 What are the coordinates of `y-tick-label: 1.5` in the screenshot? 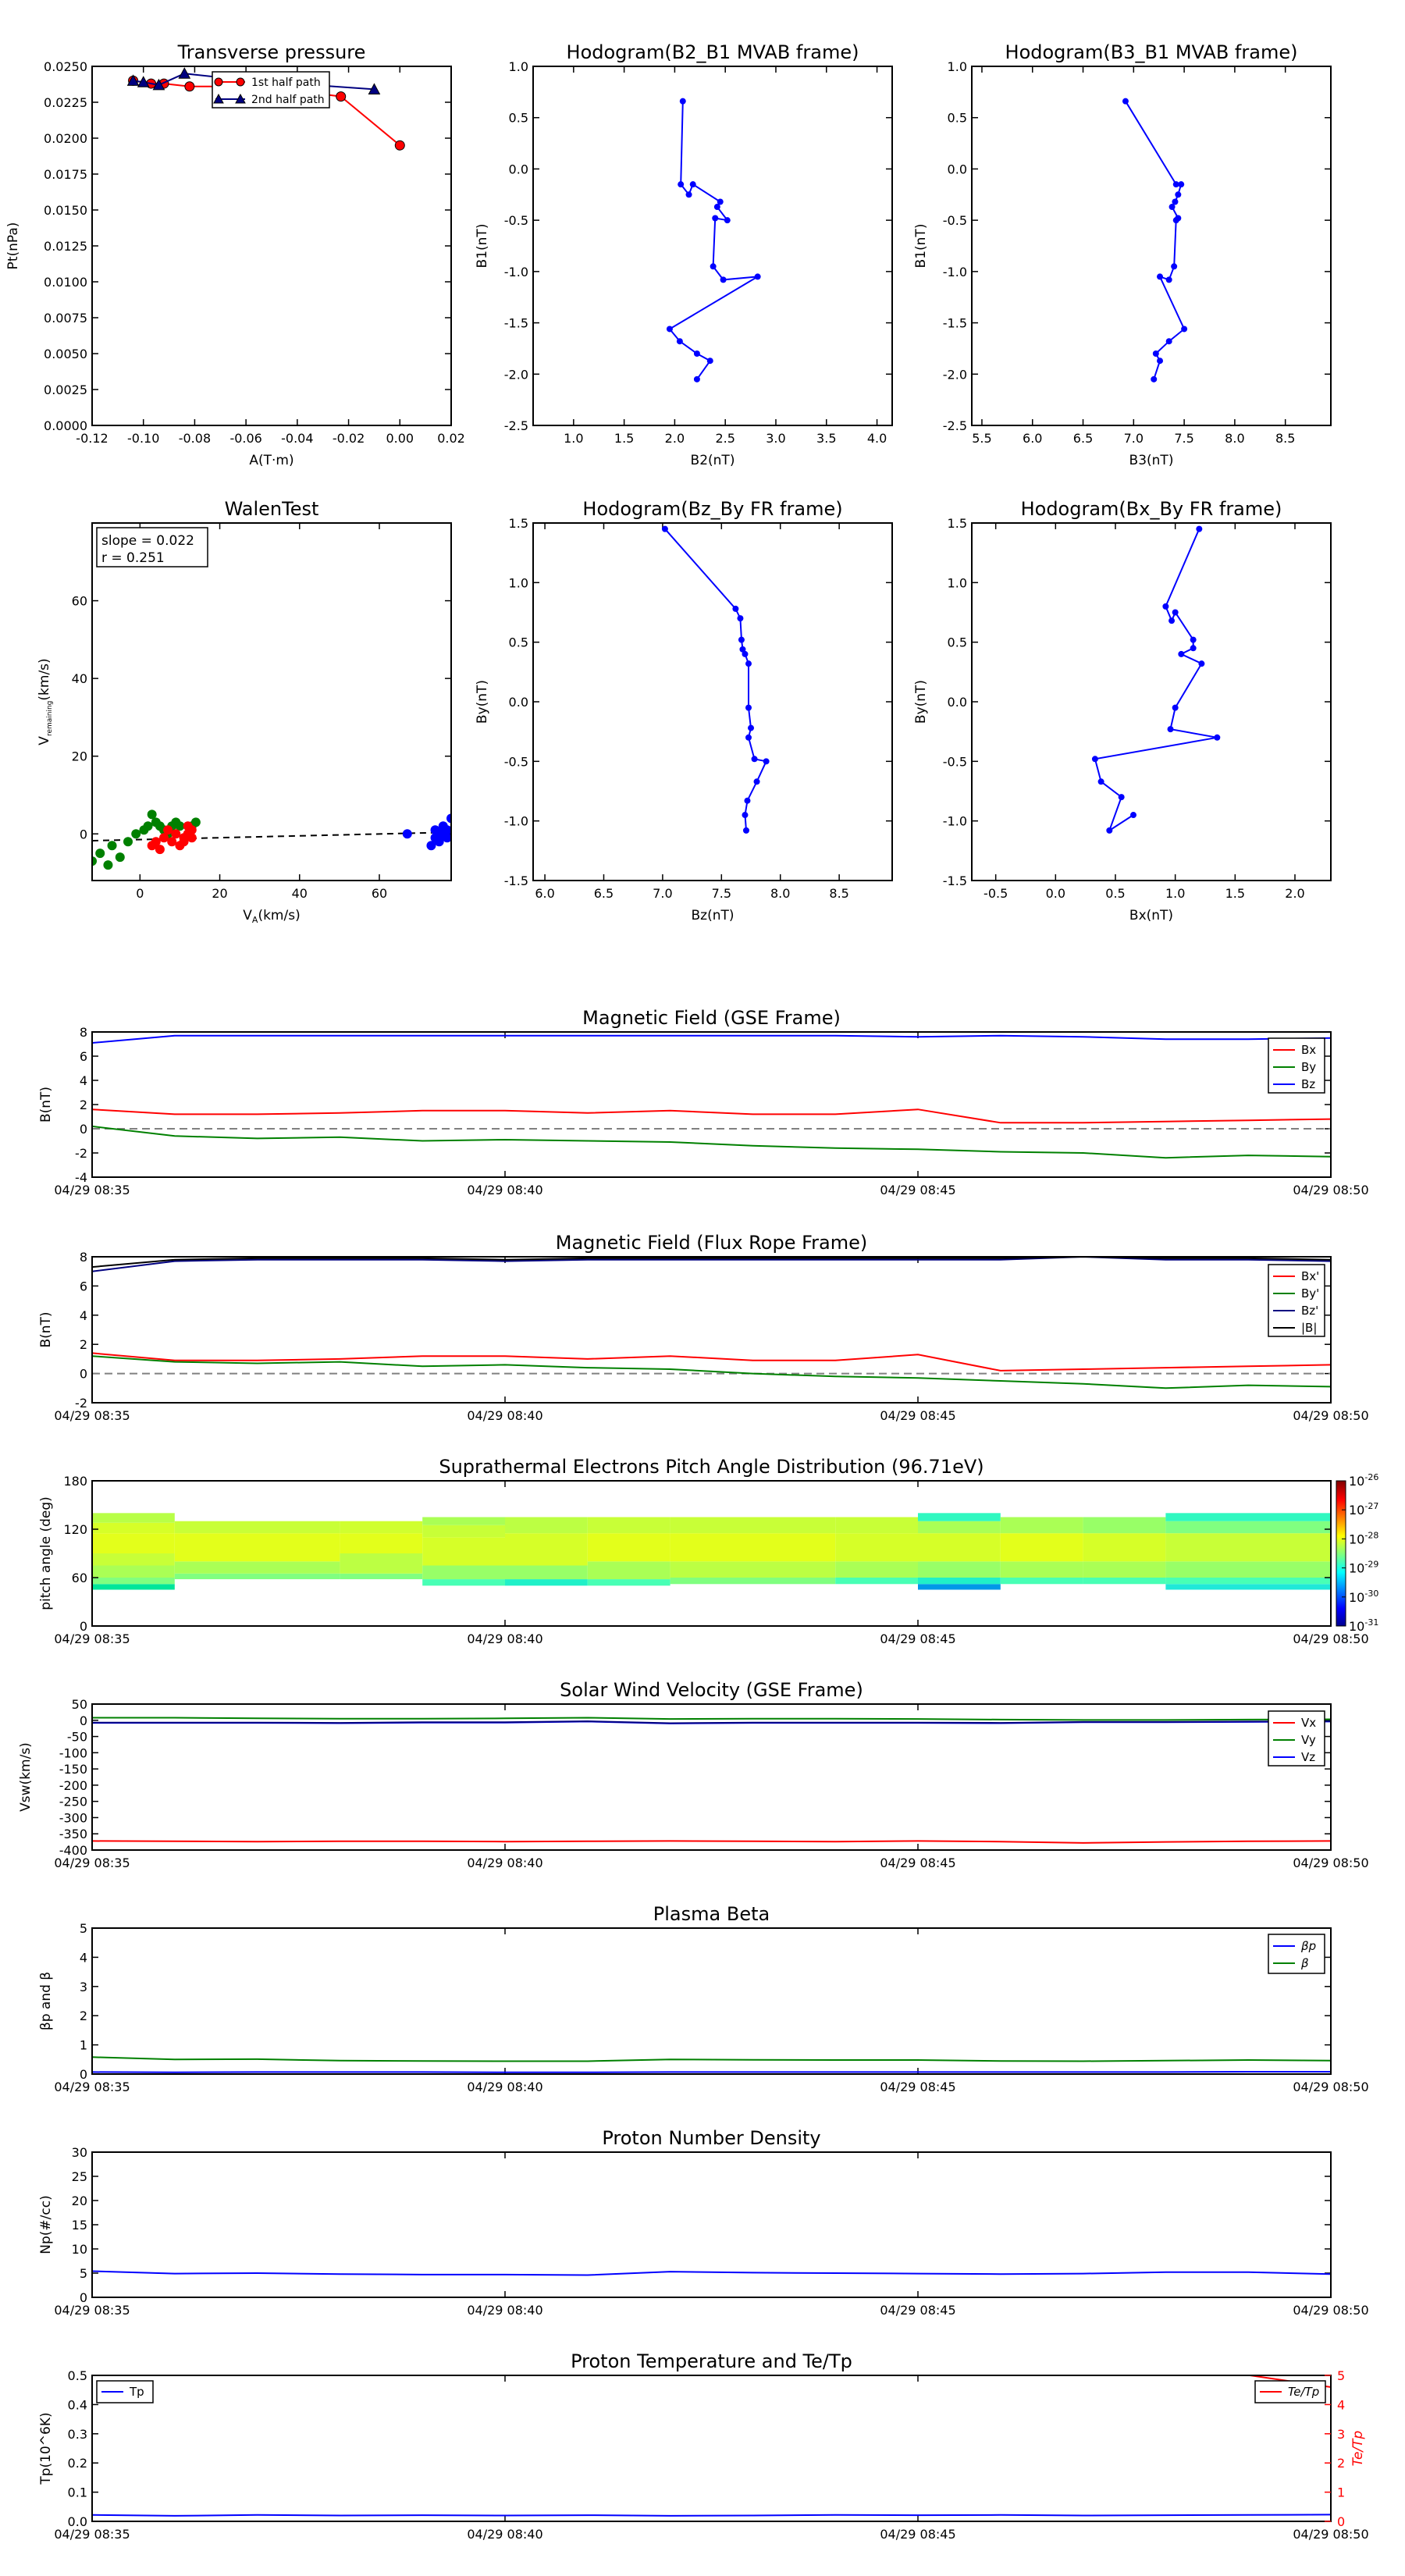 It's located at (958, 523).